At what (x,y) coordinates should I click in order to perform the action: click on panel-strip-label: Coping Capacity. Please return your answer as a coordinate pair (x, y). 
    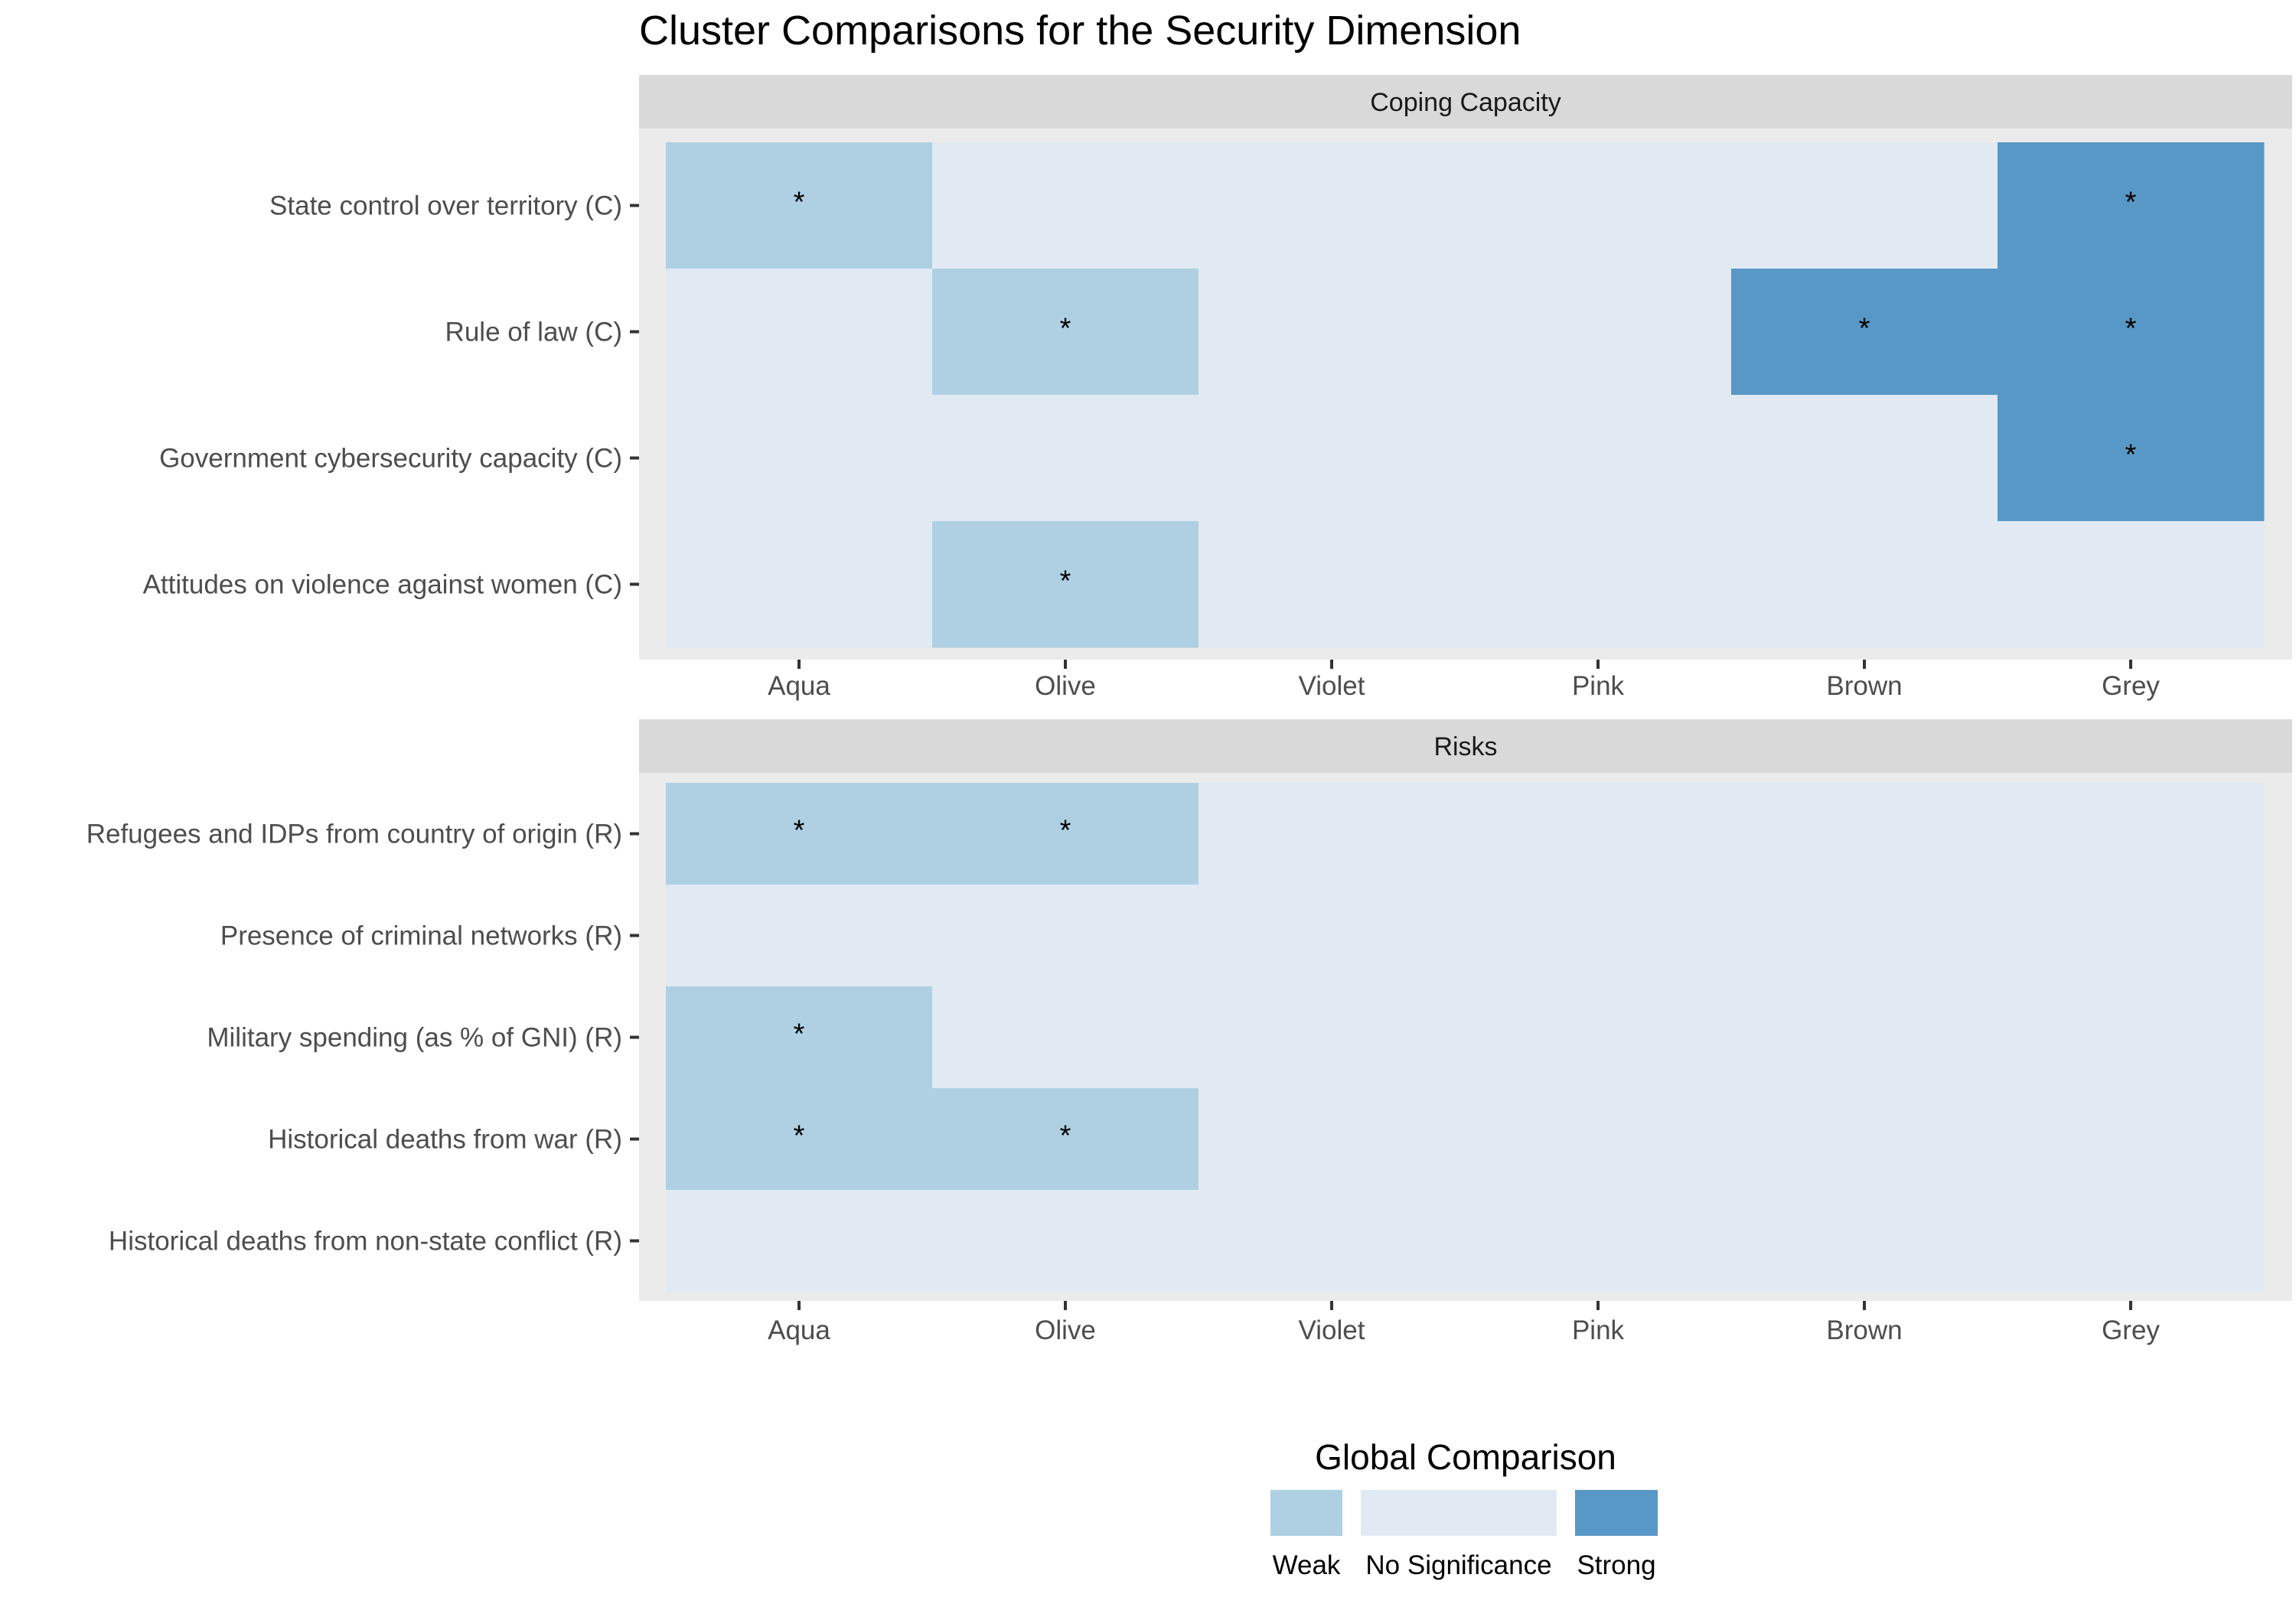
    Looking at the image, I should click on (1465, 102).